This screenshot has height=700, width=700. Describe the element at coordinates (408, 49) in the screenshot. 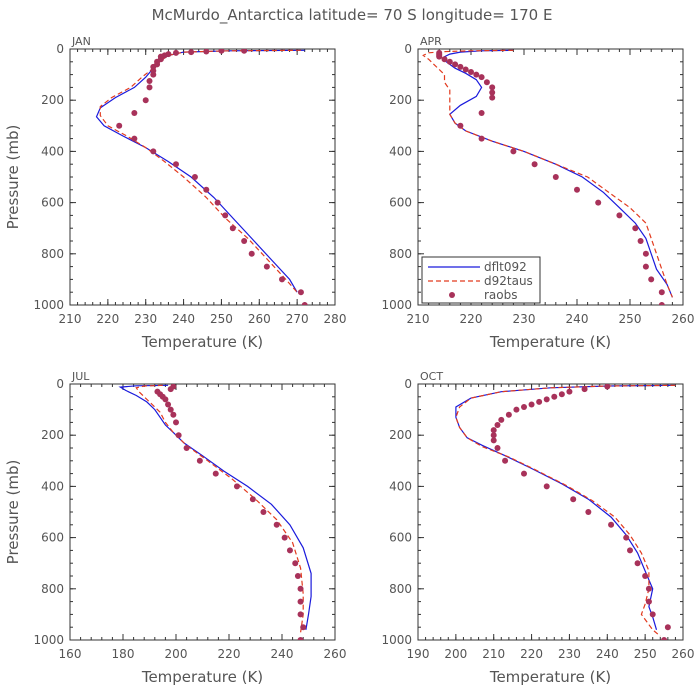

I see `y-tick-label: 0` at that location.